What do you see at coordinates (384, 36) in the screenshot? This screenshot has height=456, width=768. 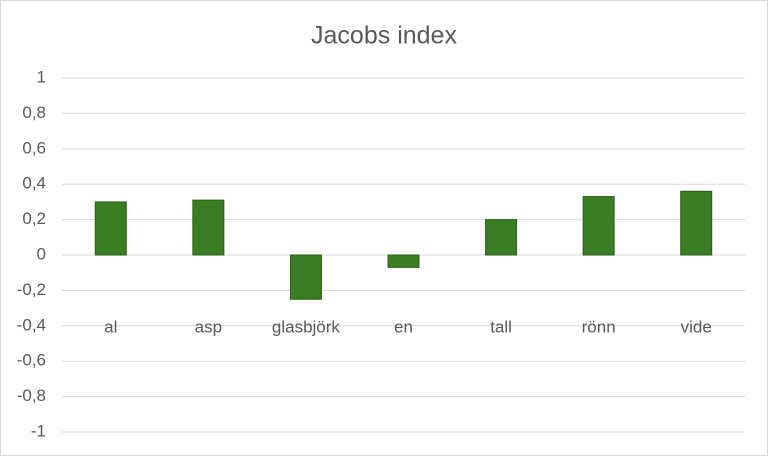 I see `chart-title: Jacobs index` at bounding box center [384, 36].